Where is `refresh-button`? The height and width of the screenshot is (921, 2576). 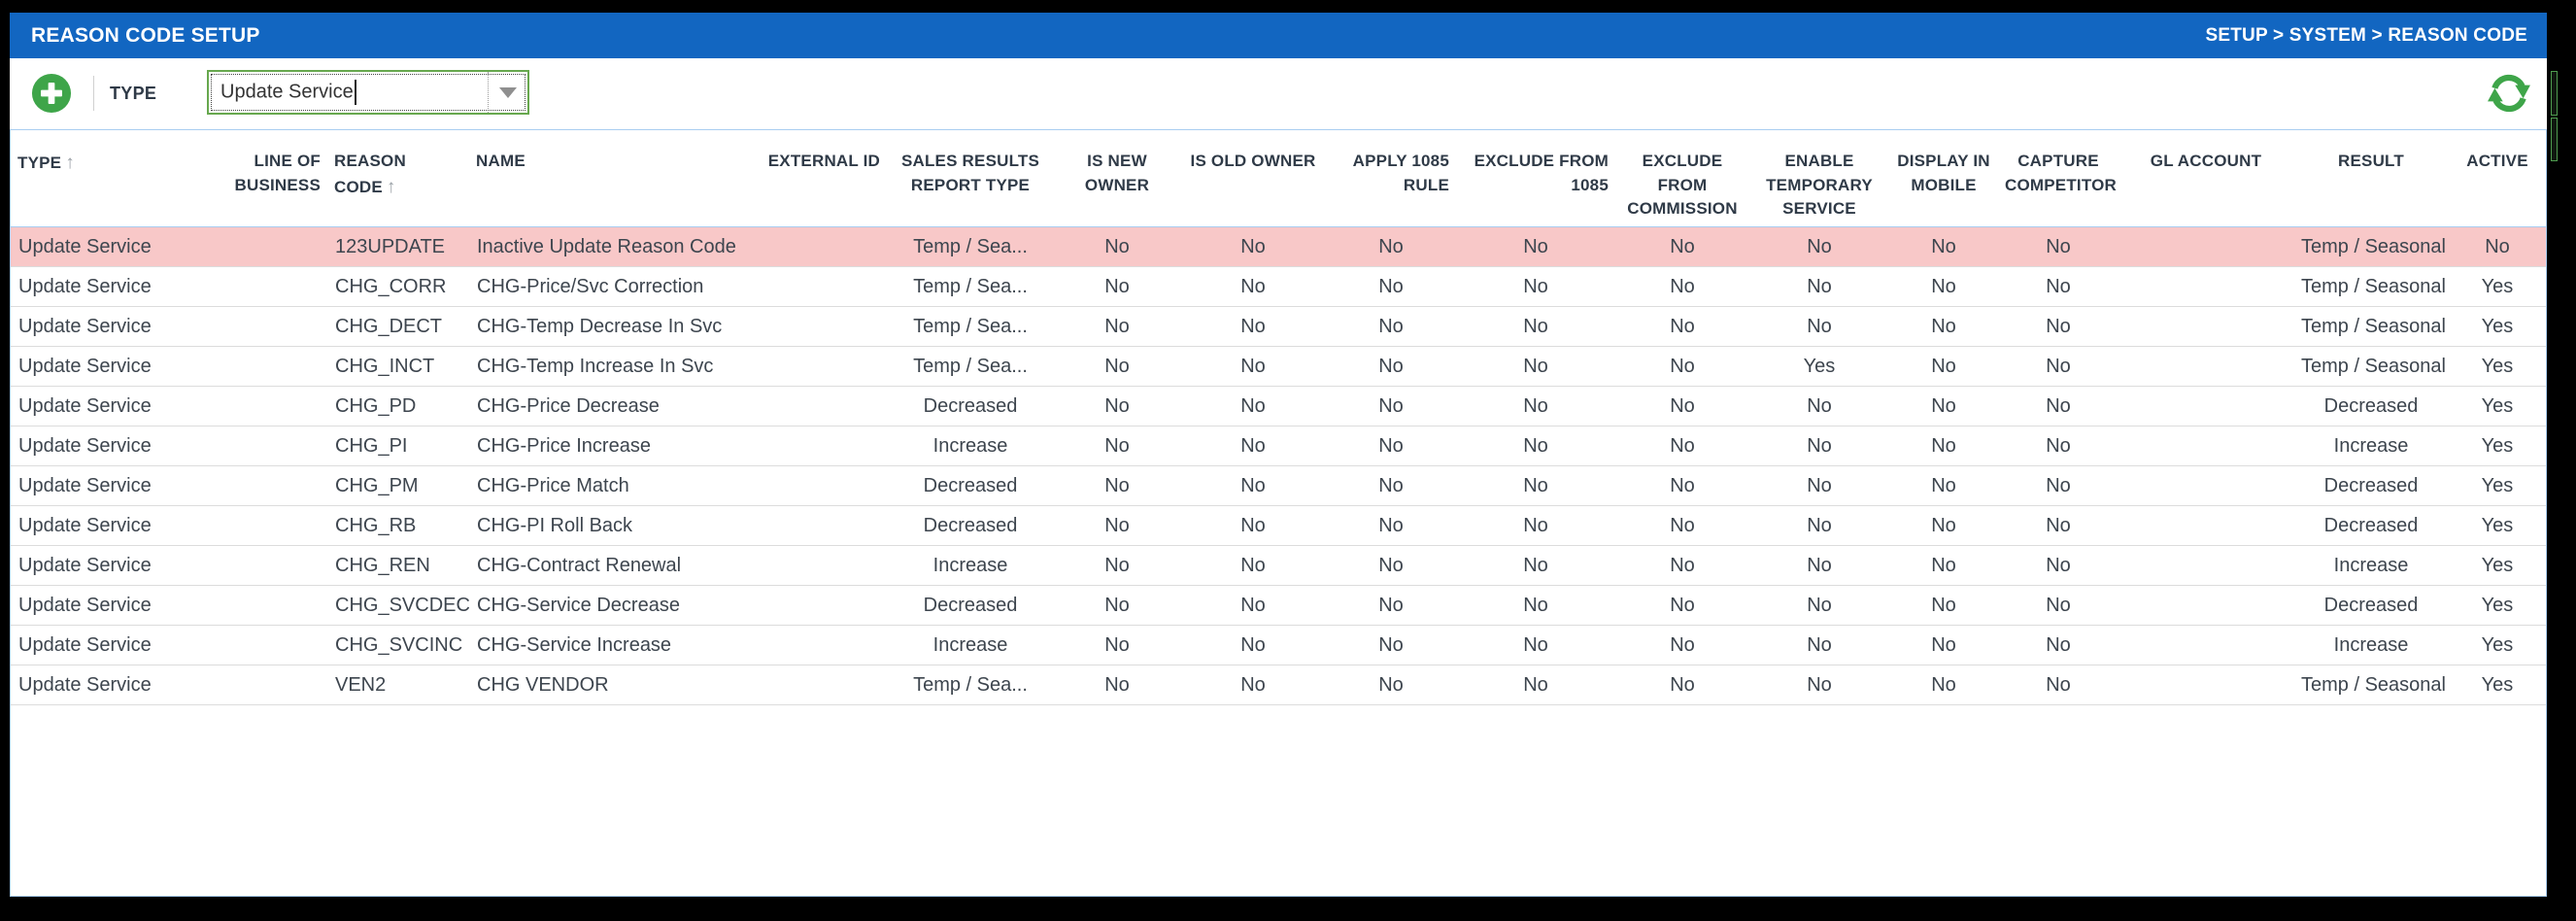
refresh-button is located at coordinates (2509, 93).